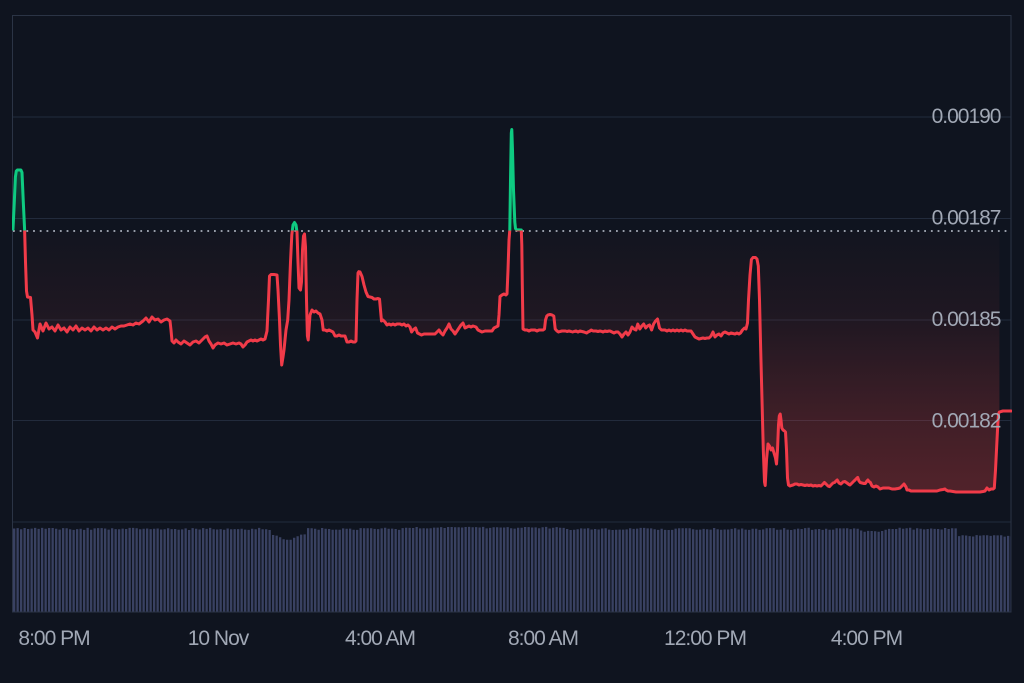  What do you see at coordinates (966, 116) in the screenshot?
I see `svg-text: 0.00190` at bounding box center [966, 116].